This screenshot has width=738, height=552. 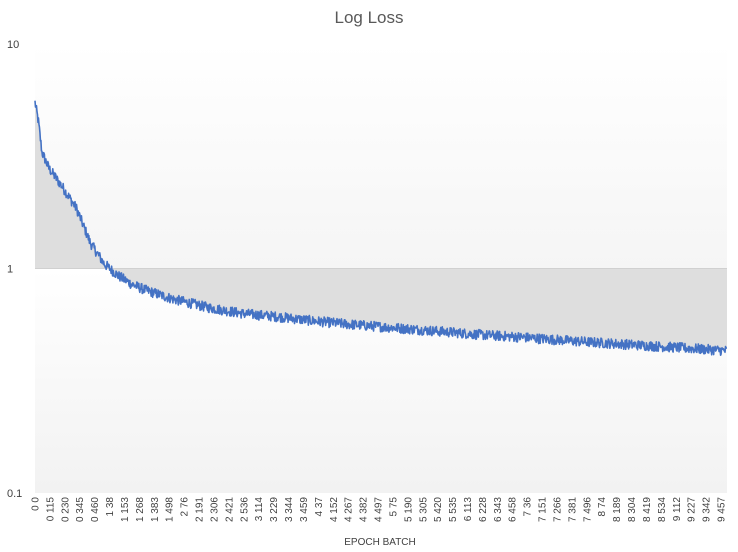 What do you see at coordinates (692, 509) in the screenshot?
I see `x-tick-label: 9 227` at bounding box center [692, 509].